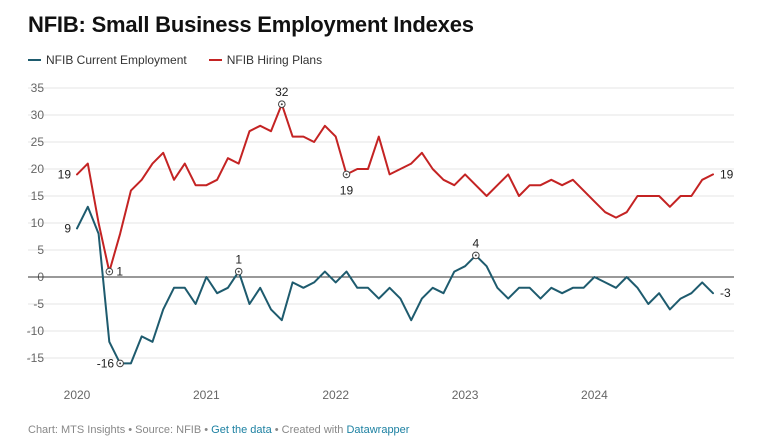 Image resolution: width=774 pixels, height=447 pixels. What do you see at coordinates (36, 331) in the screenshot?
I see `y-tick-label: -10` at bounding box center [36, 331].